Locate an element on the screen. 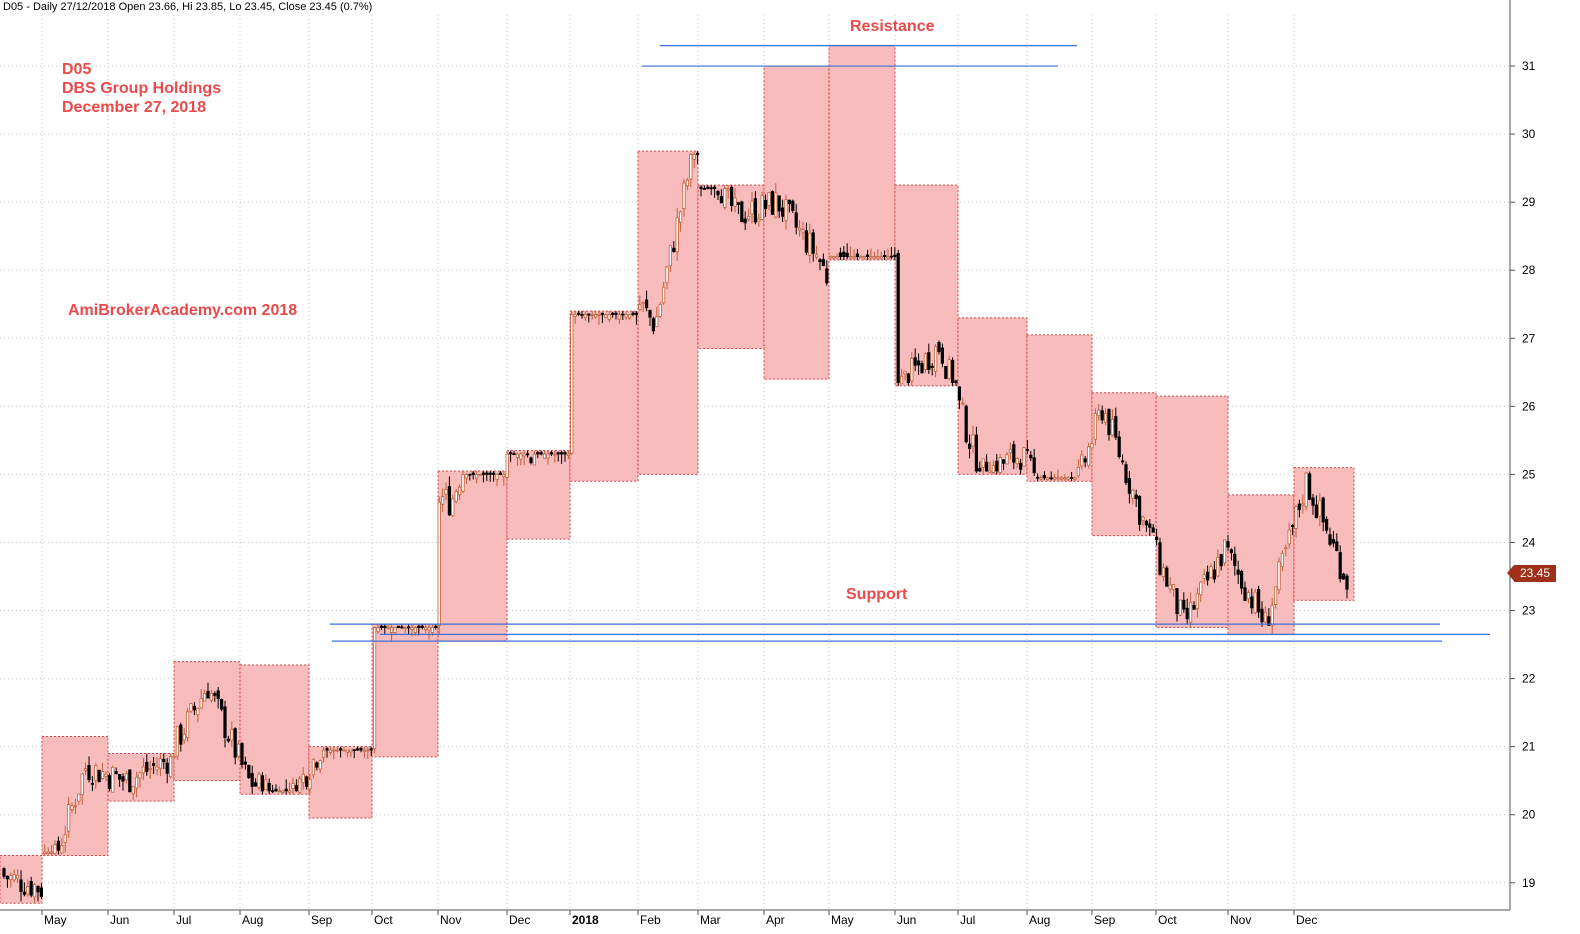  y-tick-label: 20 is located at coordinates (1529, 815).